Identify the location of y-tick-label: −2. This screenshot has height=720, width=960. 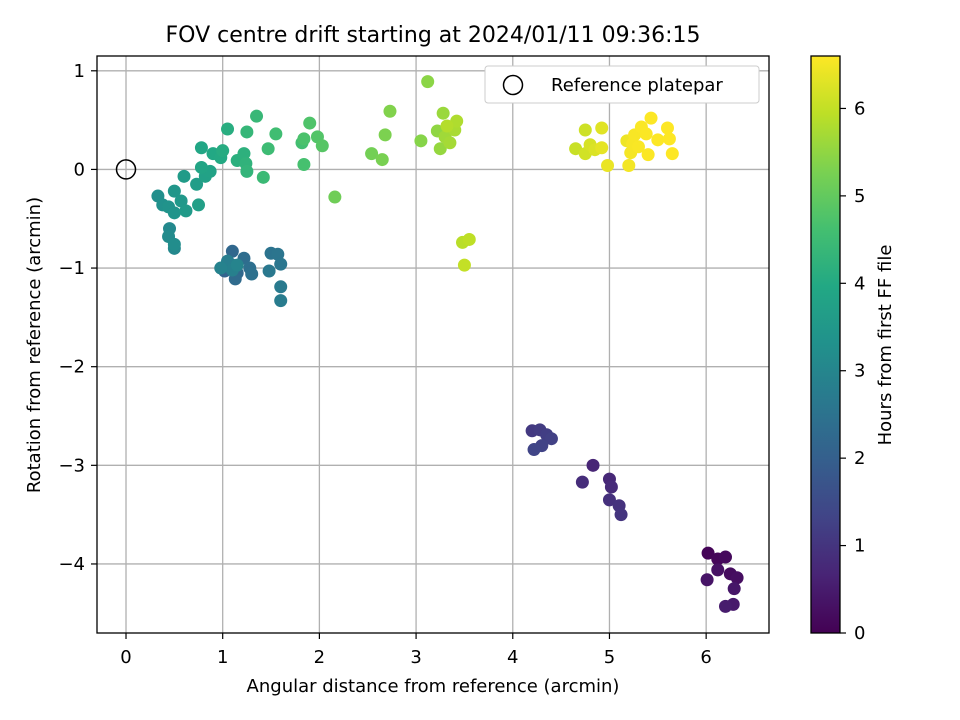
(71, 367).